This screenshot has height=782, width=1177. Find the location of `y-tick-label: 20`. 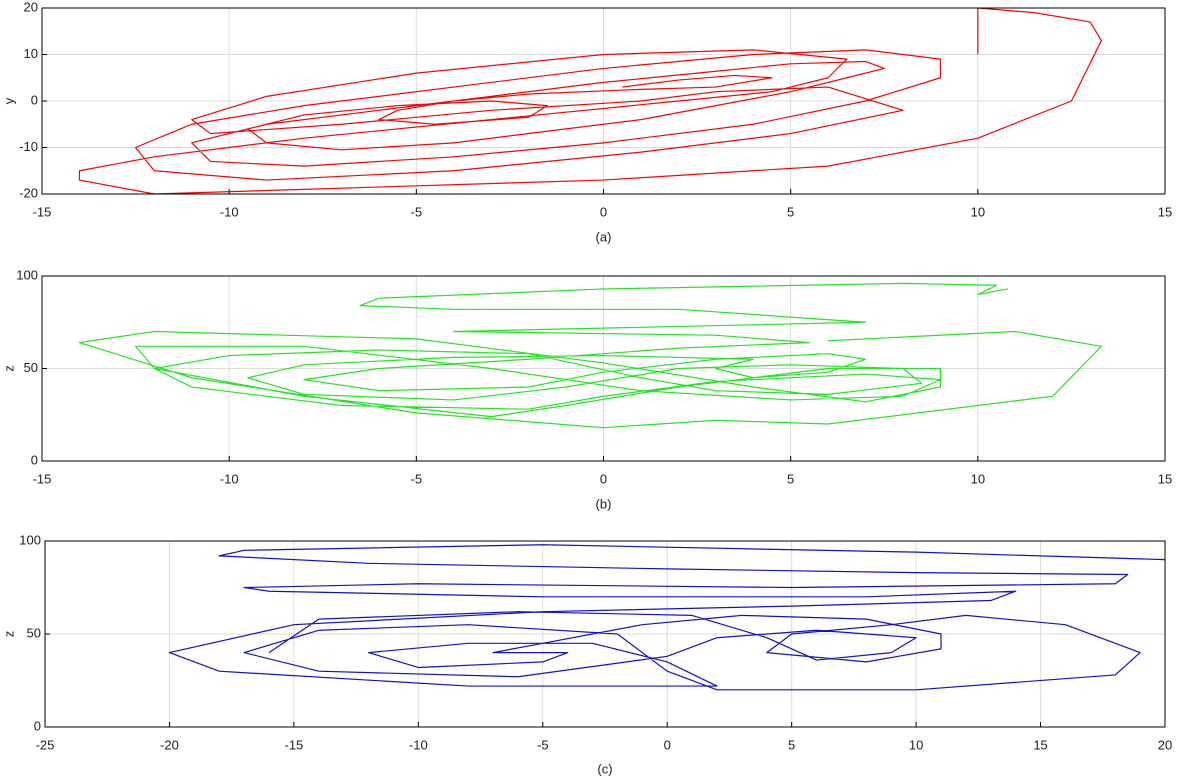

y-tick-label: 20 is located at coordinates (31, 7).